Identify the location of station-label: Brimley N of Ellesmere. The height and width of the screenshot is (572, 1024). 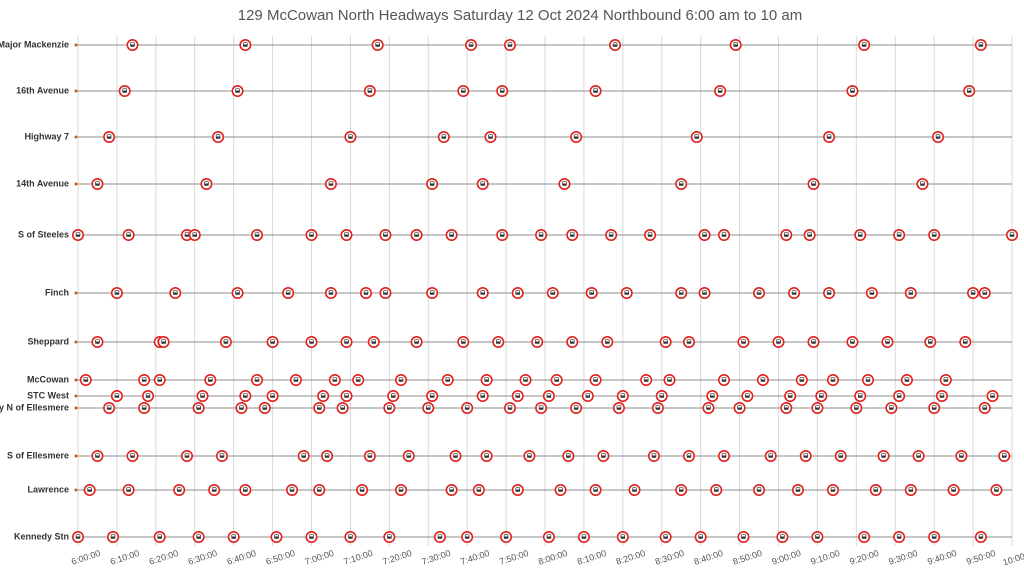
(34, 407).